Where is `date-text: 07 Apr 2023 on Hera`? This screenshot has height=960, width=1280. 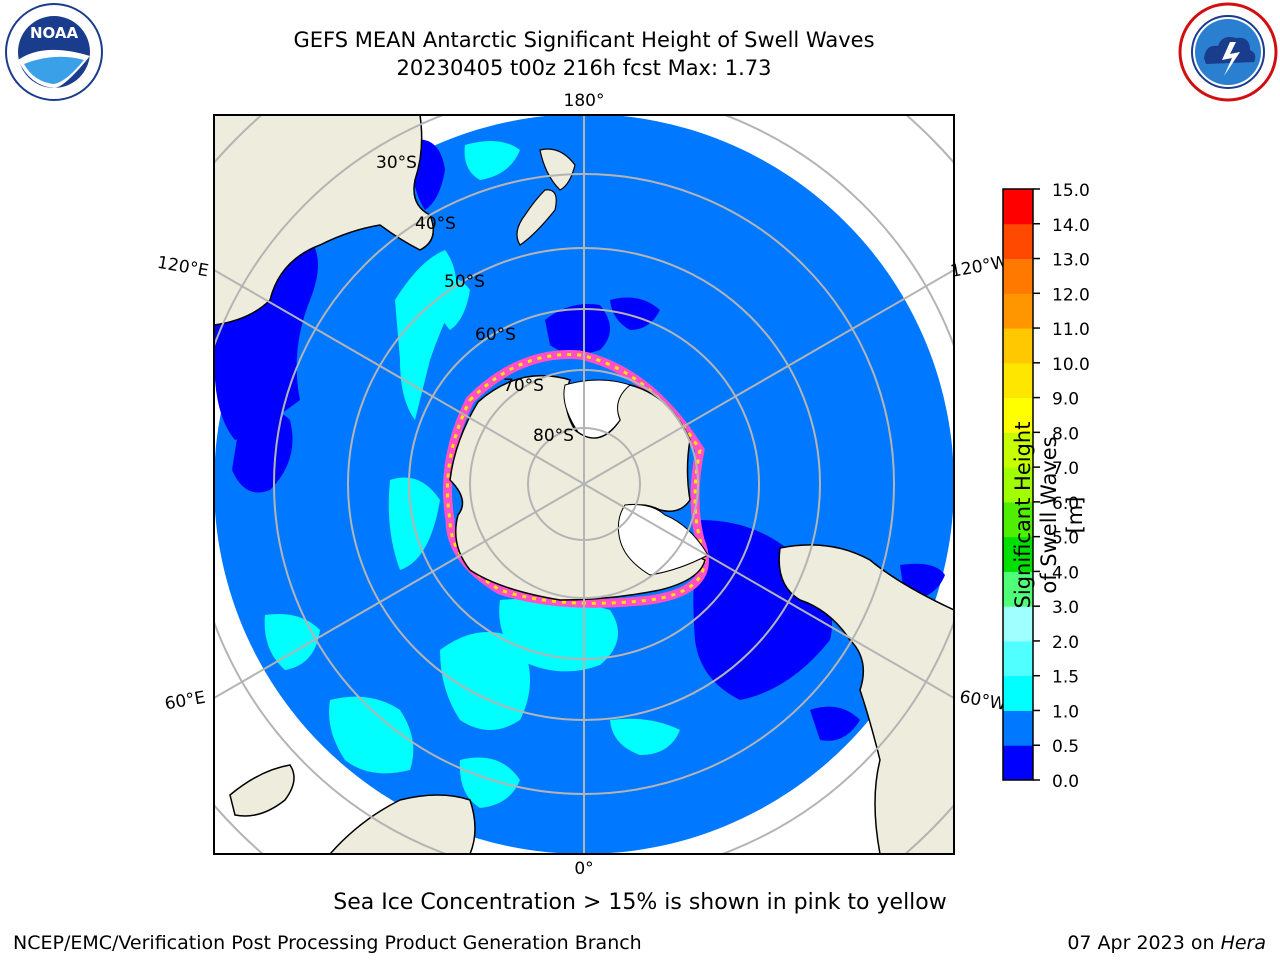
date-text: 07 Apr 2023 on Hera is located at coordinates (1166, 943).